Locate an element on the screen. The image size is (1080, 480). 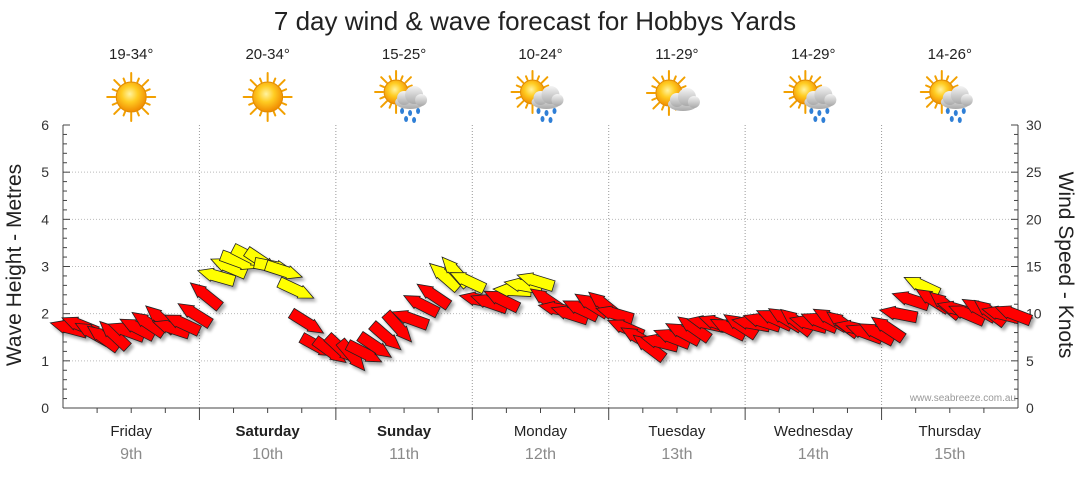
y-axis-left-tick-label: 4 is located at coordinates (45, 219).